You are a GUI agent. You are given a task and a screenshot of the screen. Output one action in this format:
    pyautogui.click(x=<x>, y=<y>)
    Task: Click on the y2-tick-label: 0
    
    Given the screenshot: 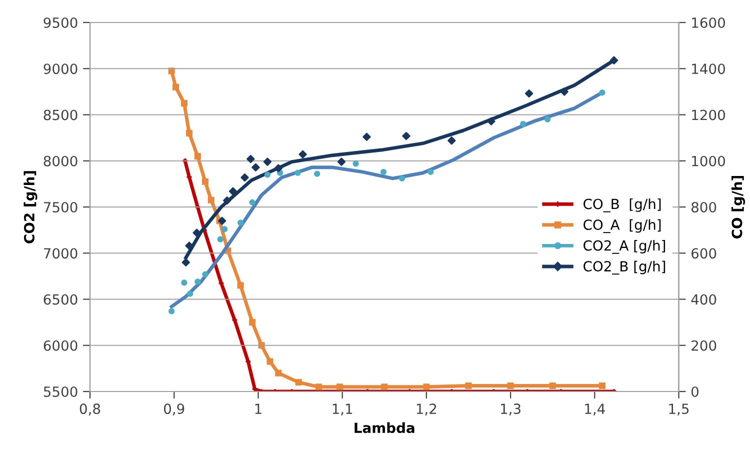 What is the action you would take?
    pyautogui.click(x=694, y=391)
    